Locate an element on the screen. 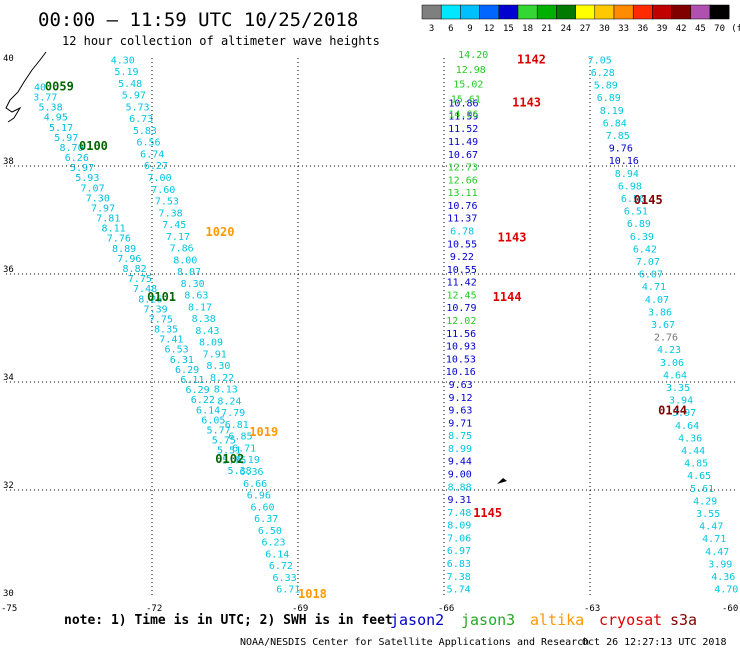 The width and height of the screenshot is (740, 650). data-point: 7.53 is located at coordinates (167, 202).